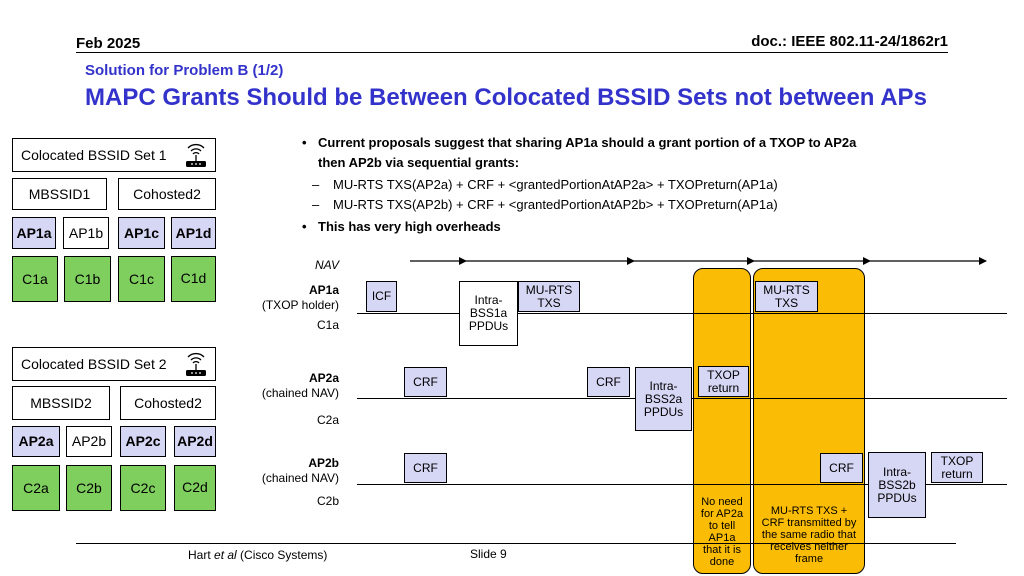 The height and width of the screenshot is (576, 1024). Describe the element at coordinates (94, 363) in the screenshot. I see `set2-title: Colocated BSSID Set 2` at that location.